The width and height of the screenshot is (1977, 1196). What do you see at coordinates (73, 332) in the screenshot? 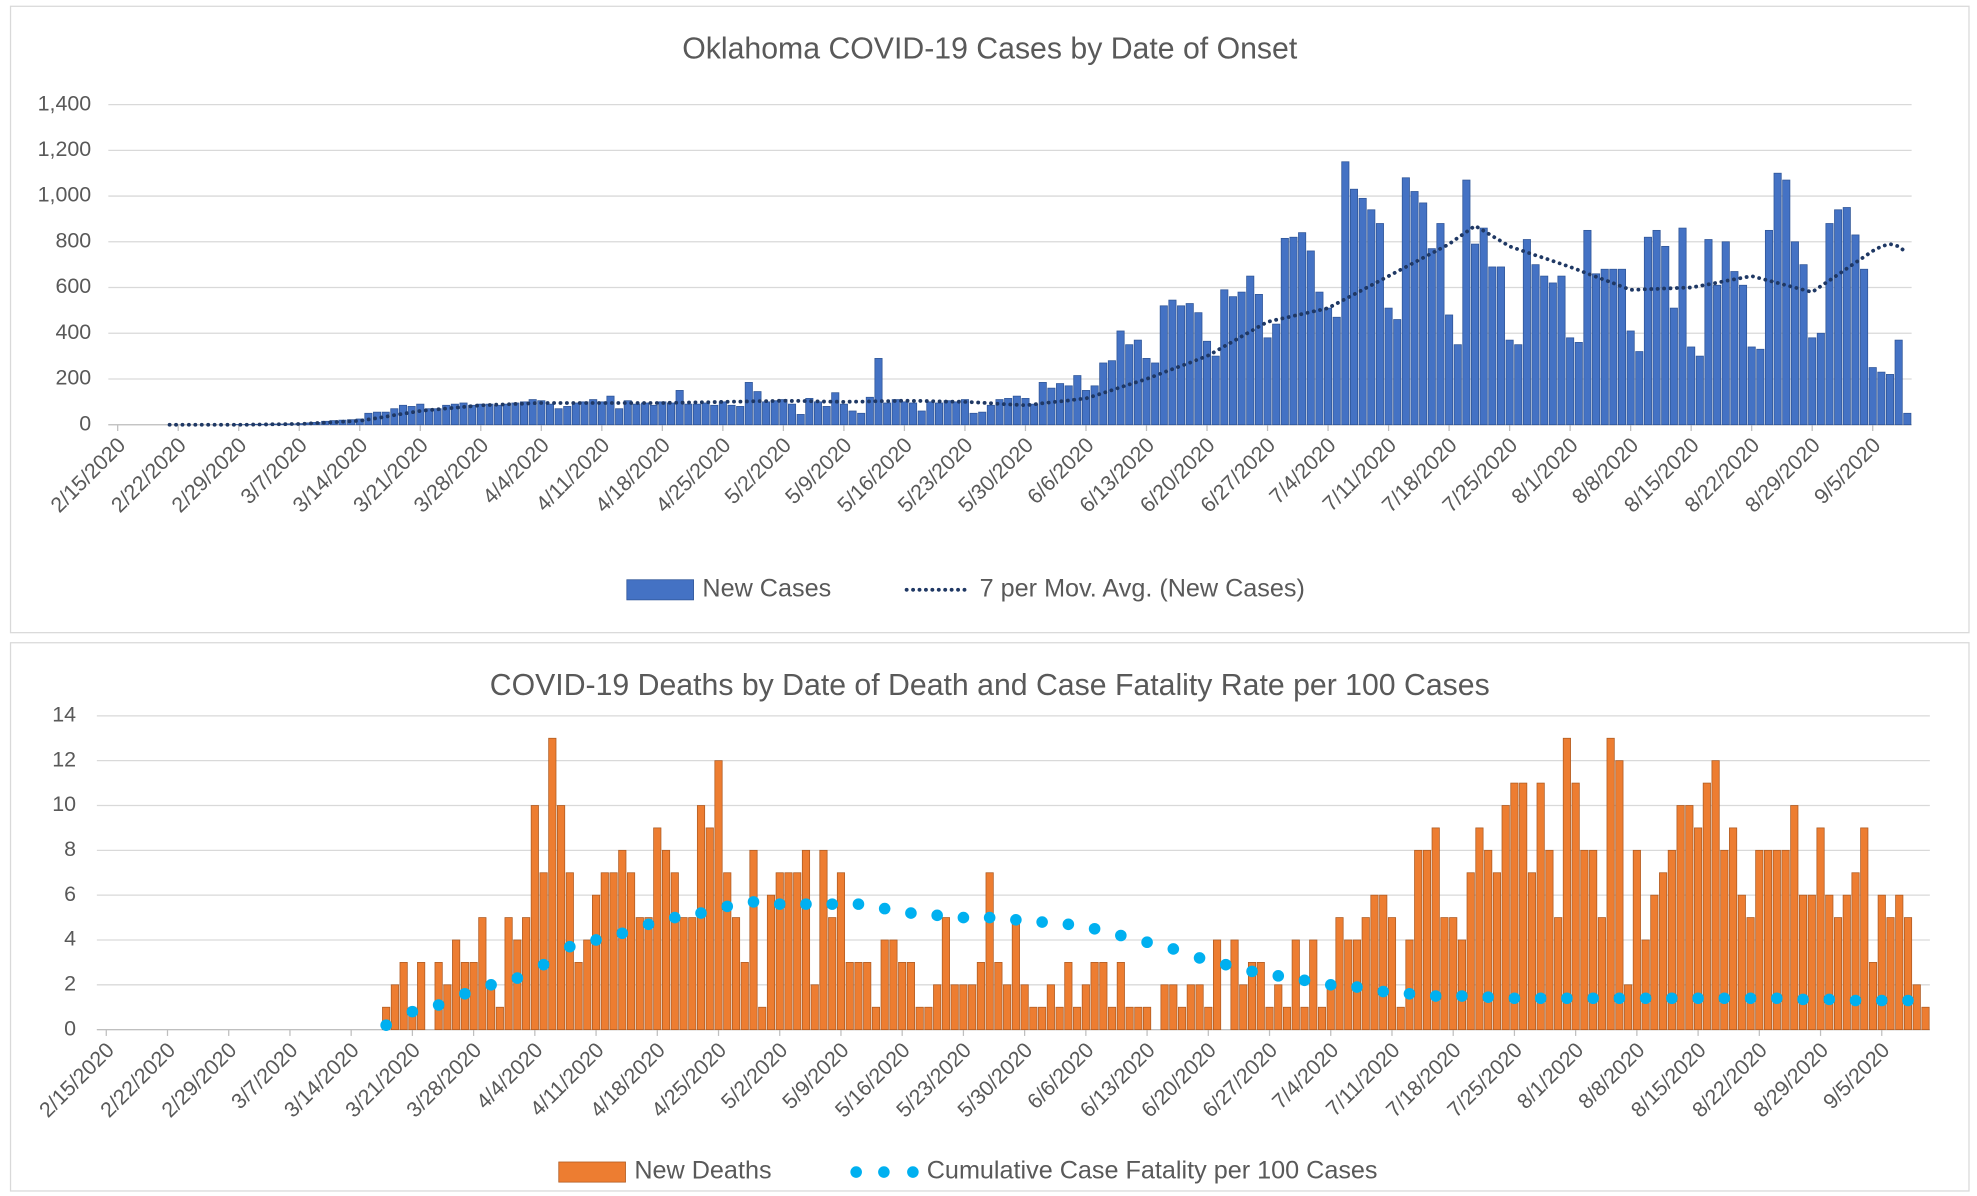
I see `y-tick-label: 400` at bounding box center [73, 332].